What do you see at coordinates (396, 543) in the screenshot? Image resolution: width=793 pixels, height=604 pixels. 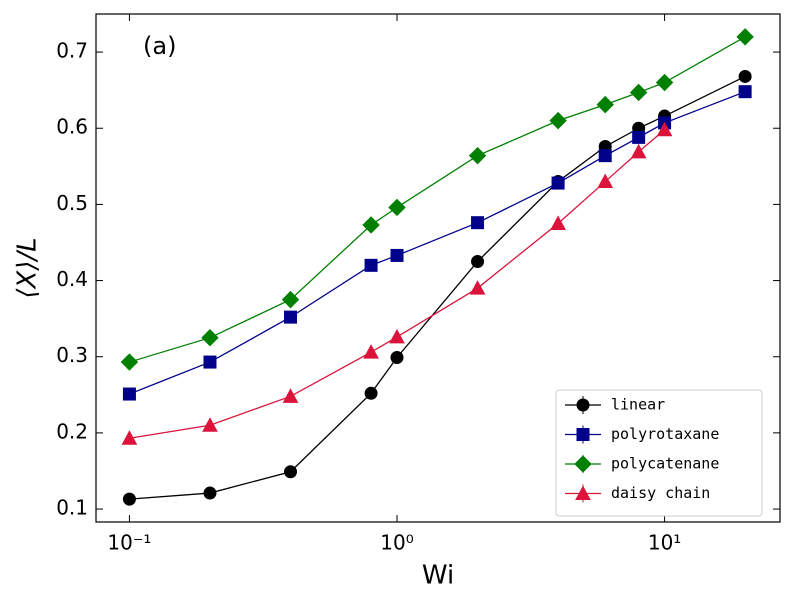 I see `x-tick-label: 10⁰` at bounding box center [396, 543].